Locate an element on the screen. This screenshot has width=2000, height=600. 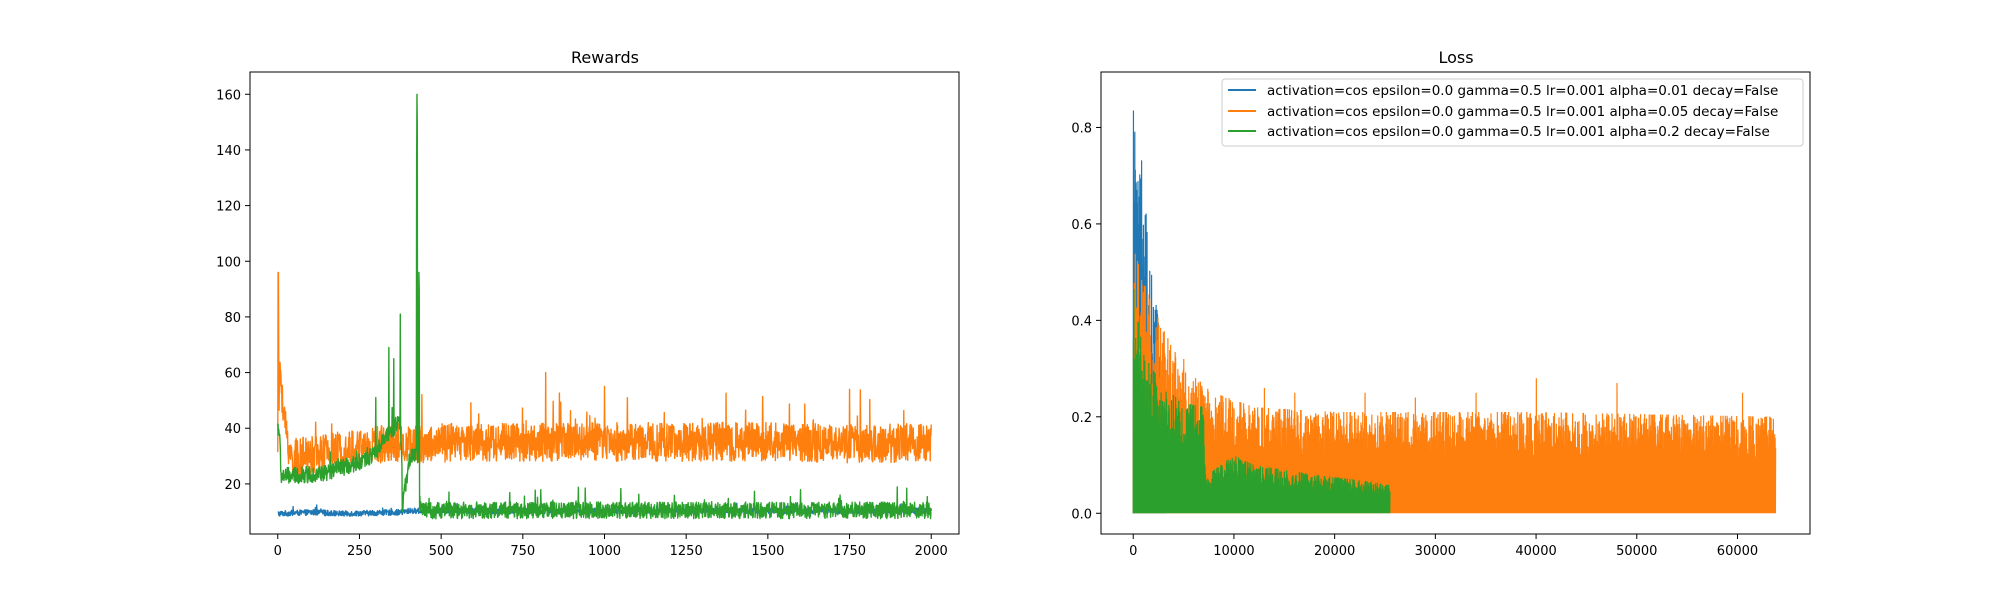
y-tick-label: 120 is located at coordinates (228, 207).